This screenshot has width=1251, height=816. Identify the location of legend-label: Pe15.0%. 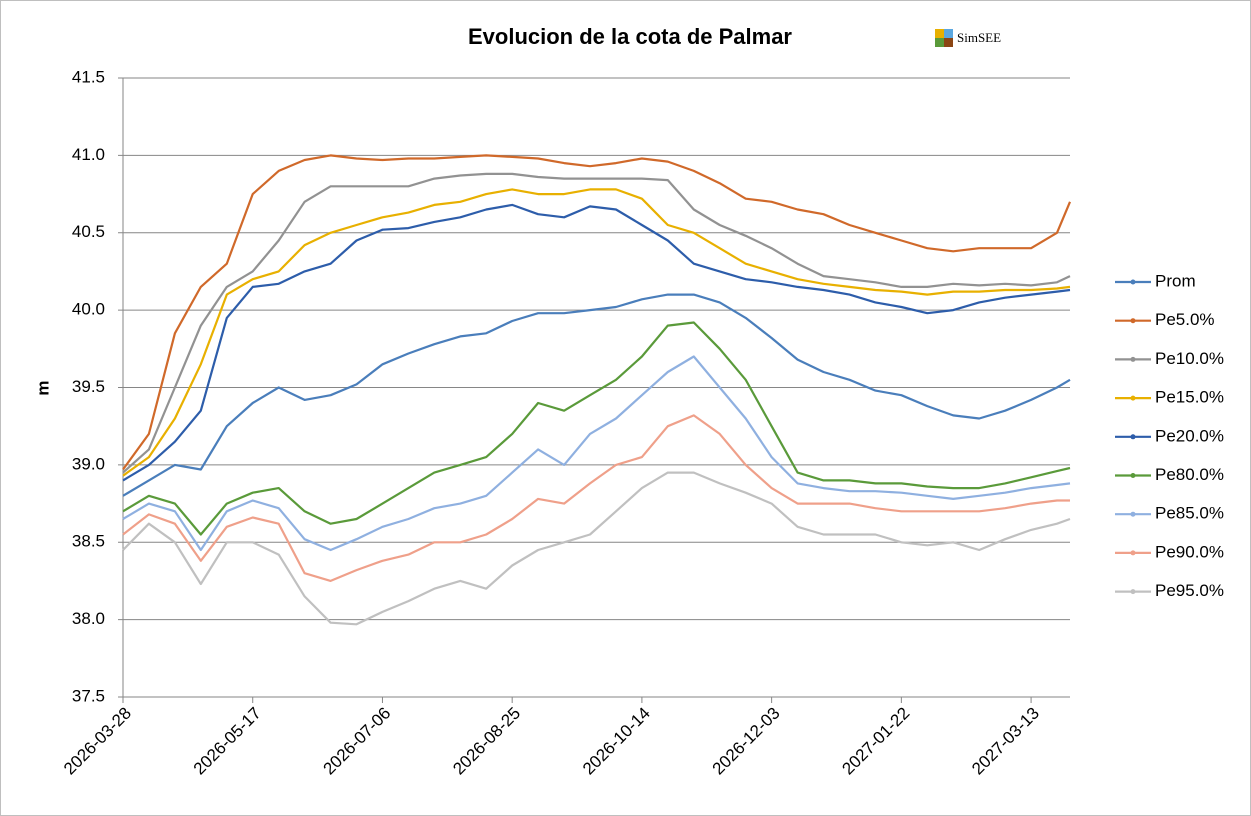
(1189, 397).